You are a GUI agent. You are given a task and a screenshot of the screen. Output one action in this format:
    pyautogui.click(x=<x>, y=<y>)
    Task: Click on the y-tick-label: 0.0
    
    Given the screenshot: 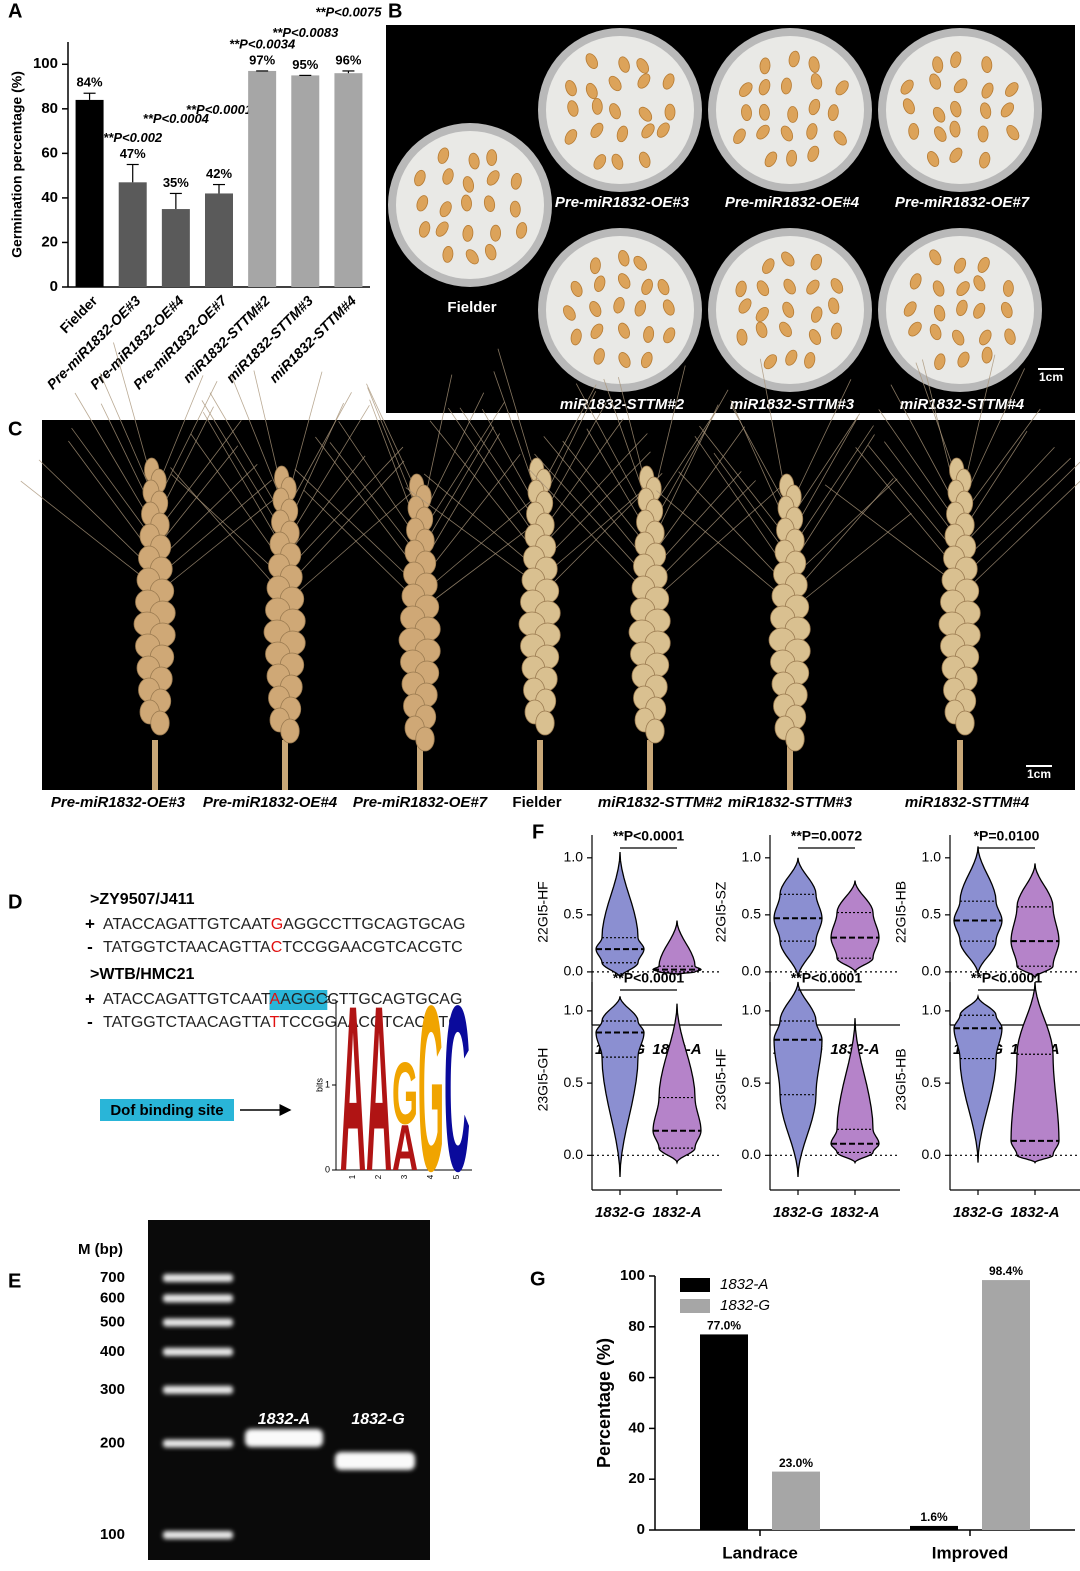 What is the action you would take?
    pyautogui.click(x=574, y=971)
    